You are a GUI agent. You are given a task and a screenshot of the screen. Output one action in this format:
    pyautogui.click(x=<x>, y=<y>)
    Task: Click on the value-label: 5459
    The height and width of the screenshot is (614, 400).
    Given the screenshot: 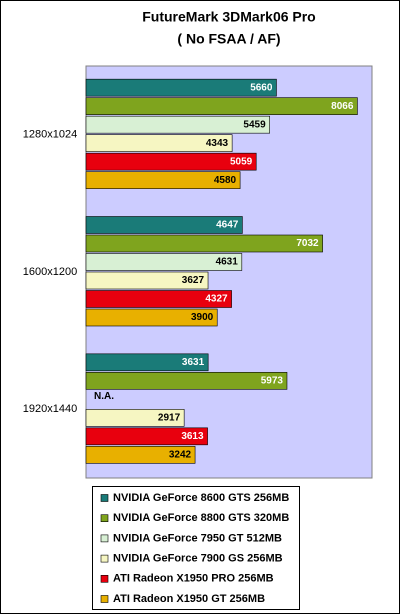 What is the action you would take?
    pyautogui.click(x=254, y=124)
    